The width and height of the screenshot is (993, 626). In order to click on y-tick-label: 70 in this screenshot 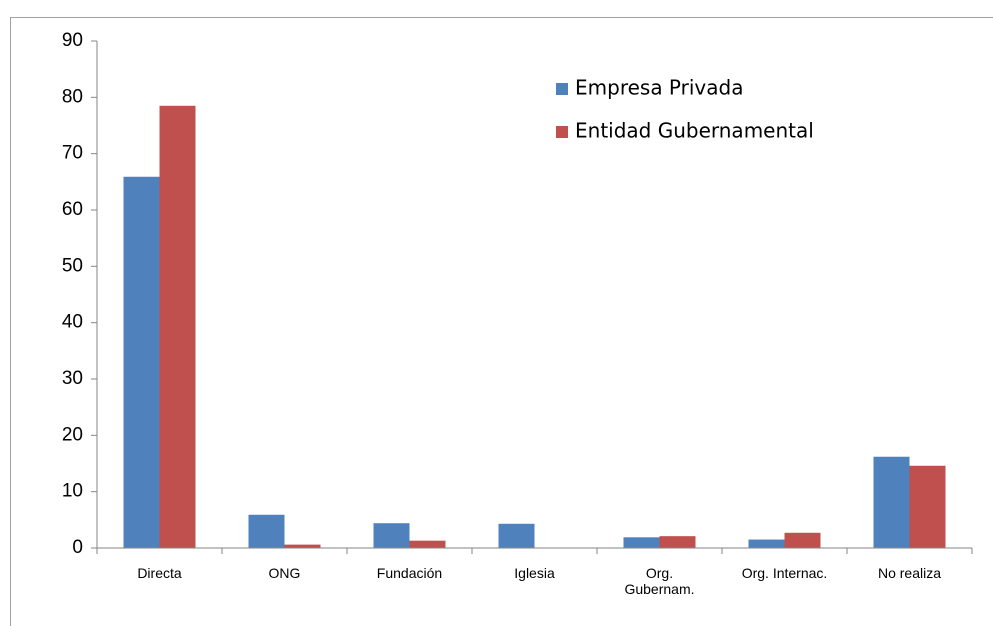, I will do `click(72, 153)`.